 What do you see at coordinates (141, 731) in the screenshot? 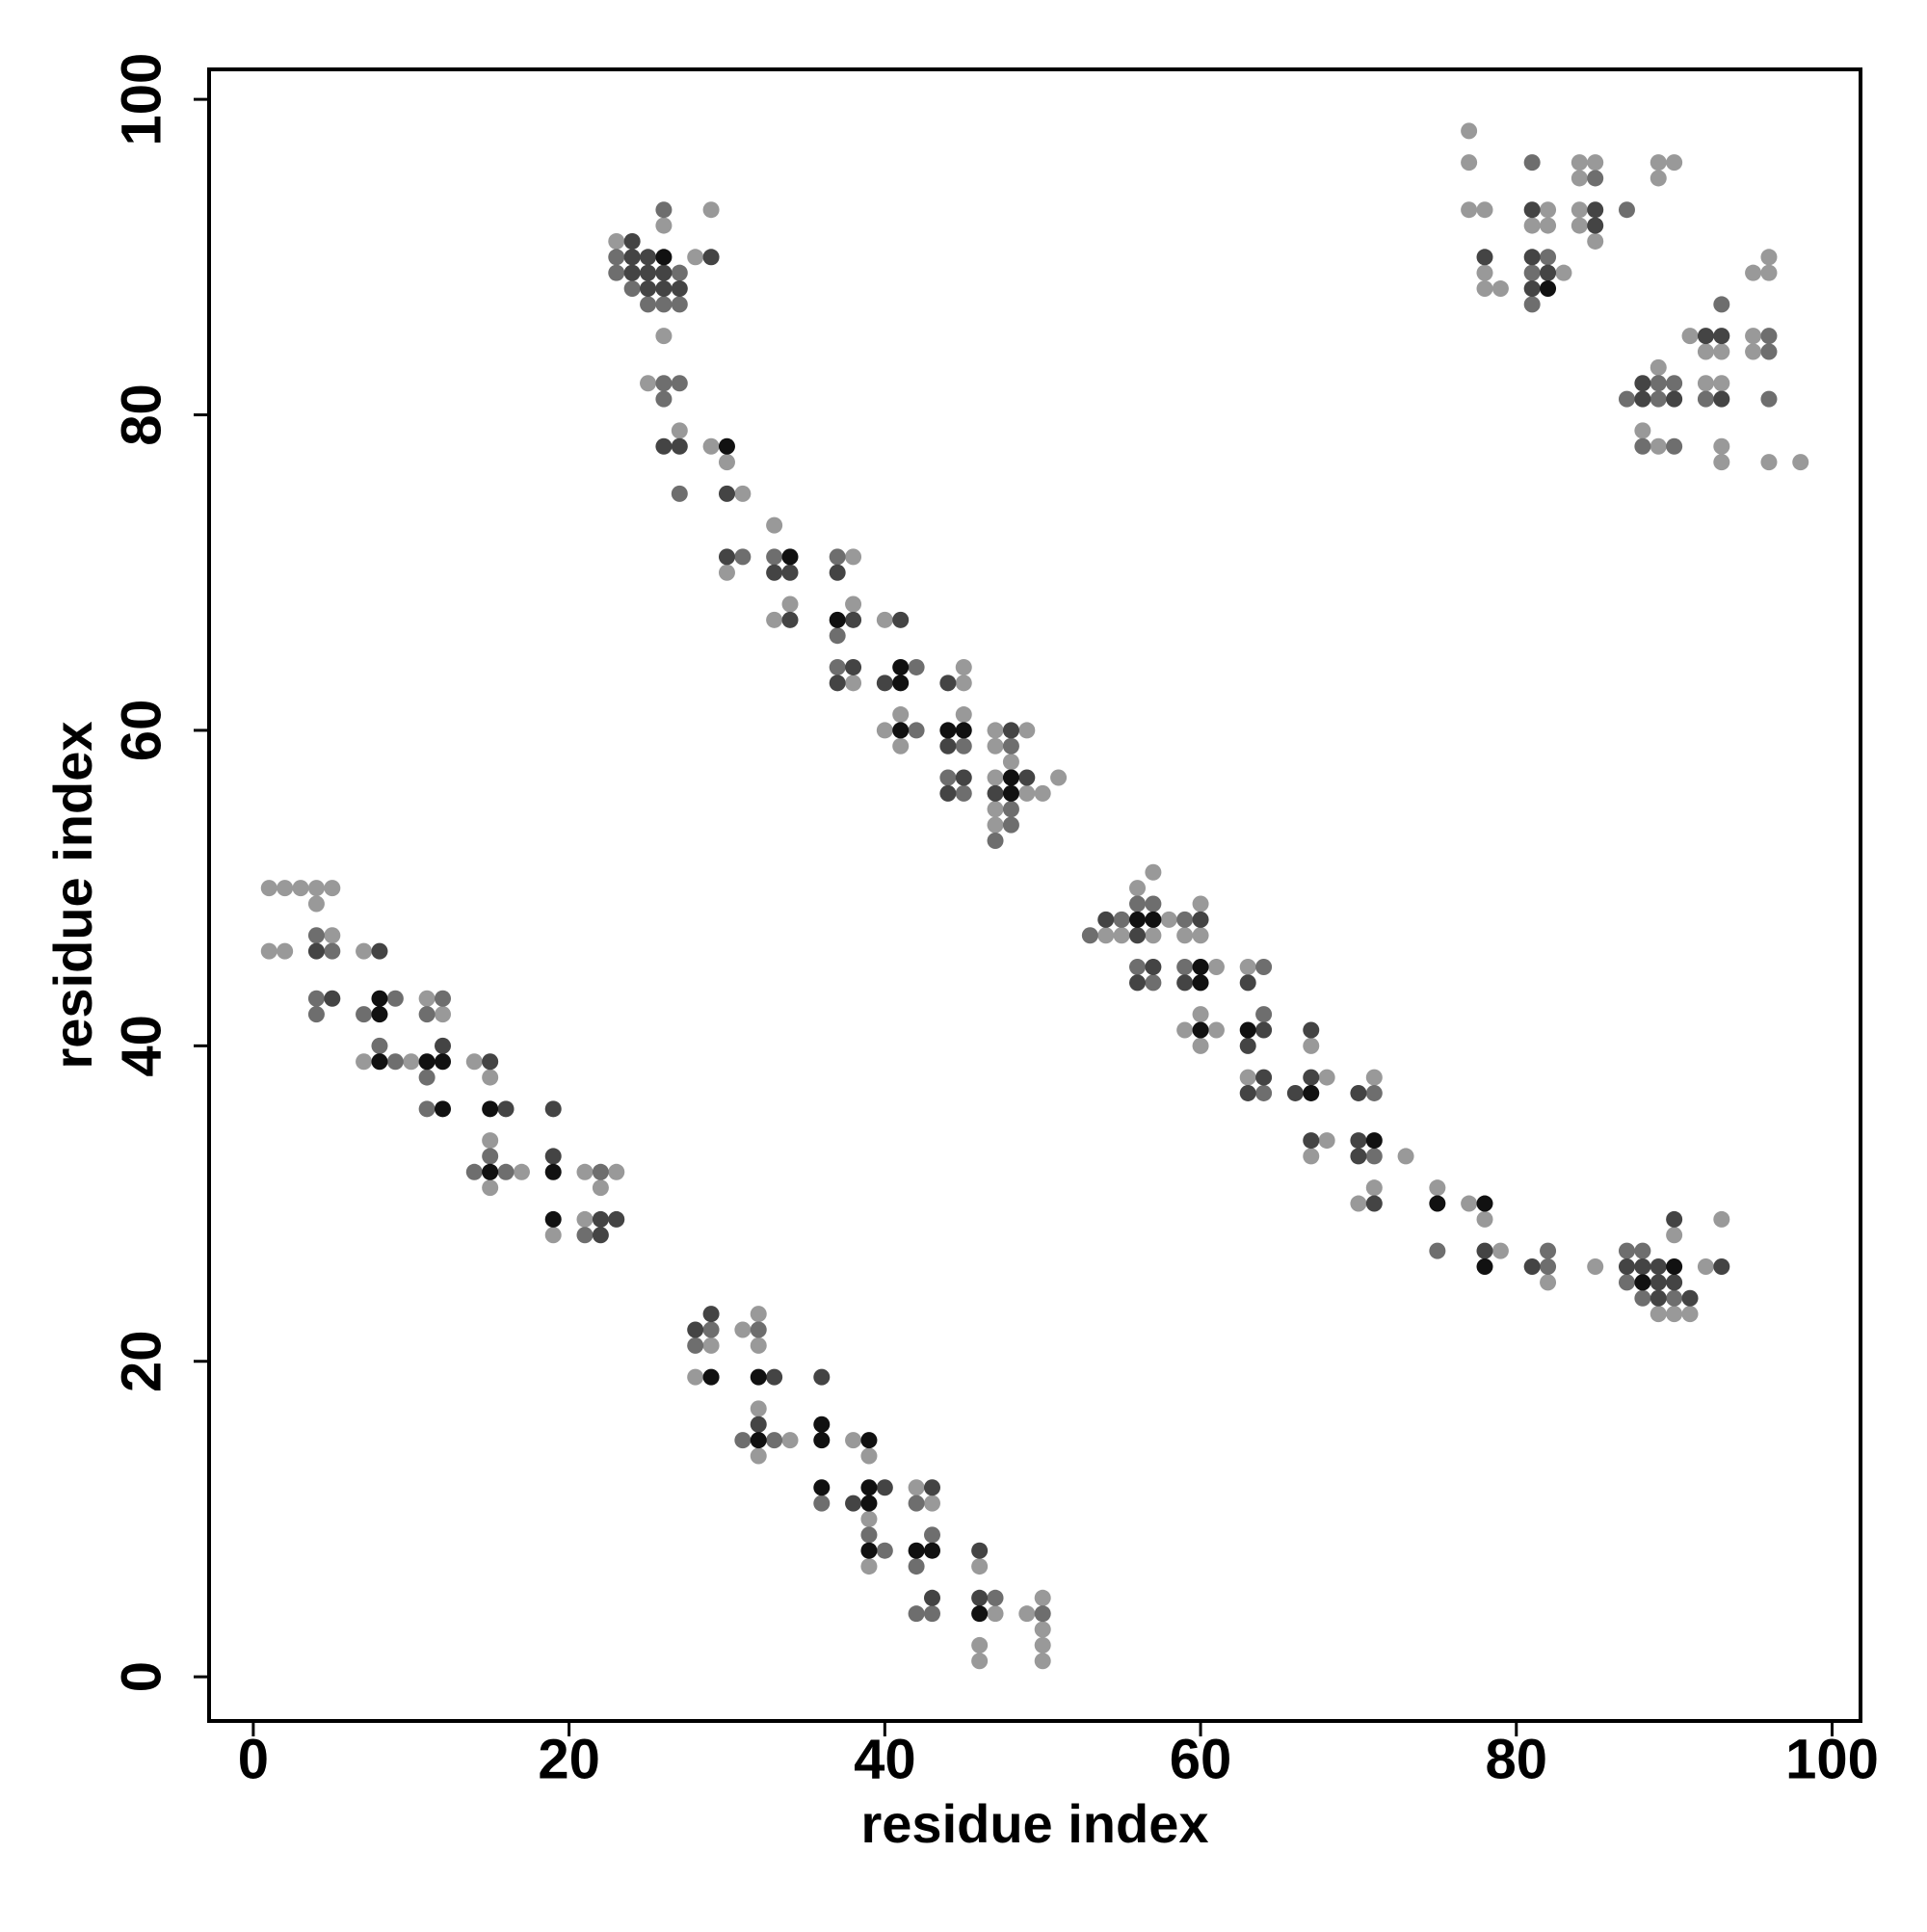
I see `y-tick-label: 60` at bounding box center [141, 731].